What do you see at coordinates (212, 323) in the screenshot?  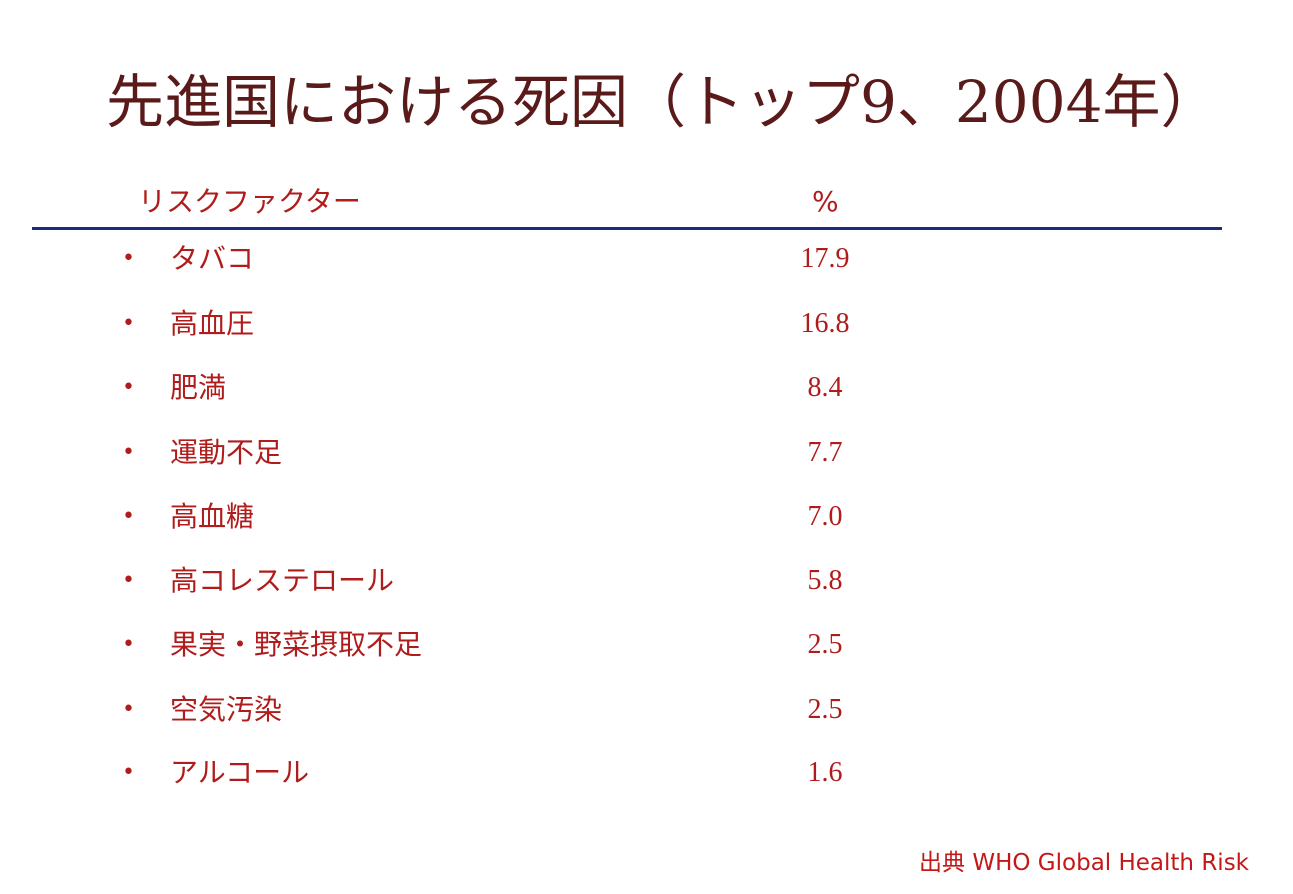 I see `risk-factor-label: 高血圧` at bounding box center [212, 323].